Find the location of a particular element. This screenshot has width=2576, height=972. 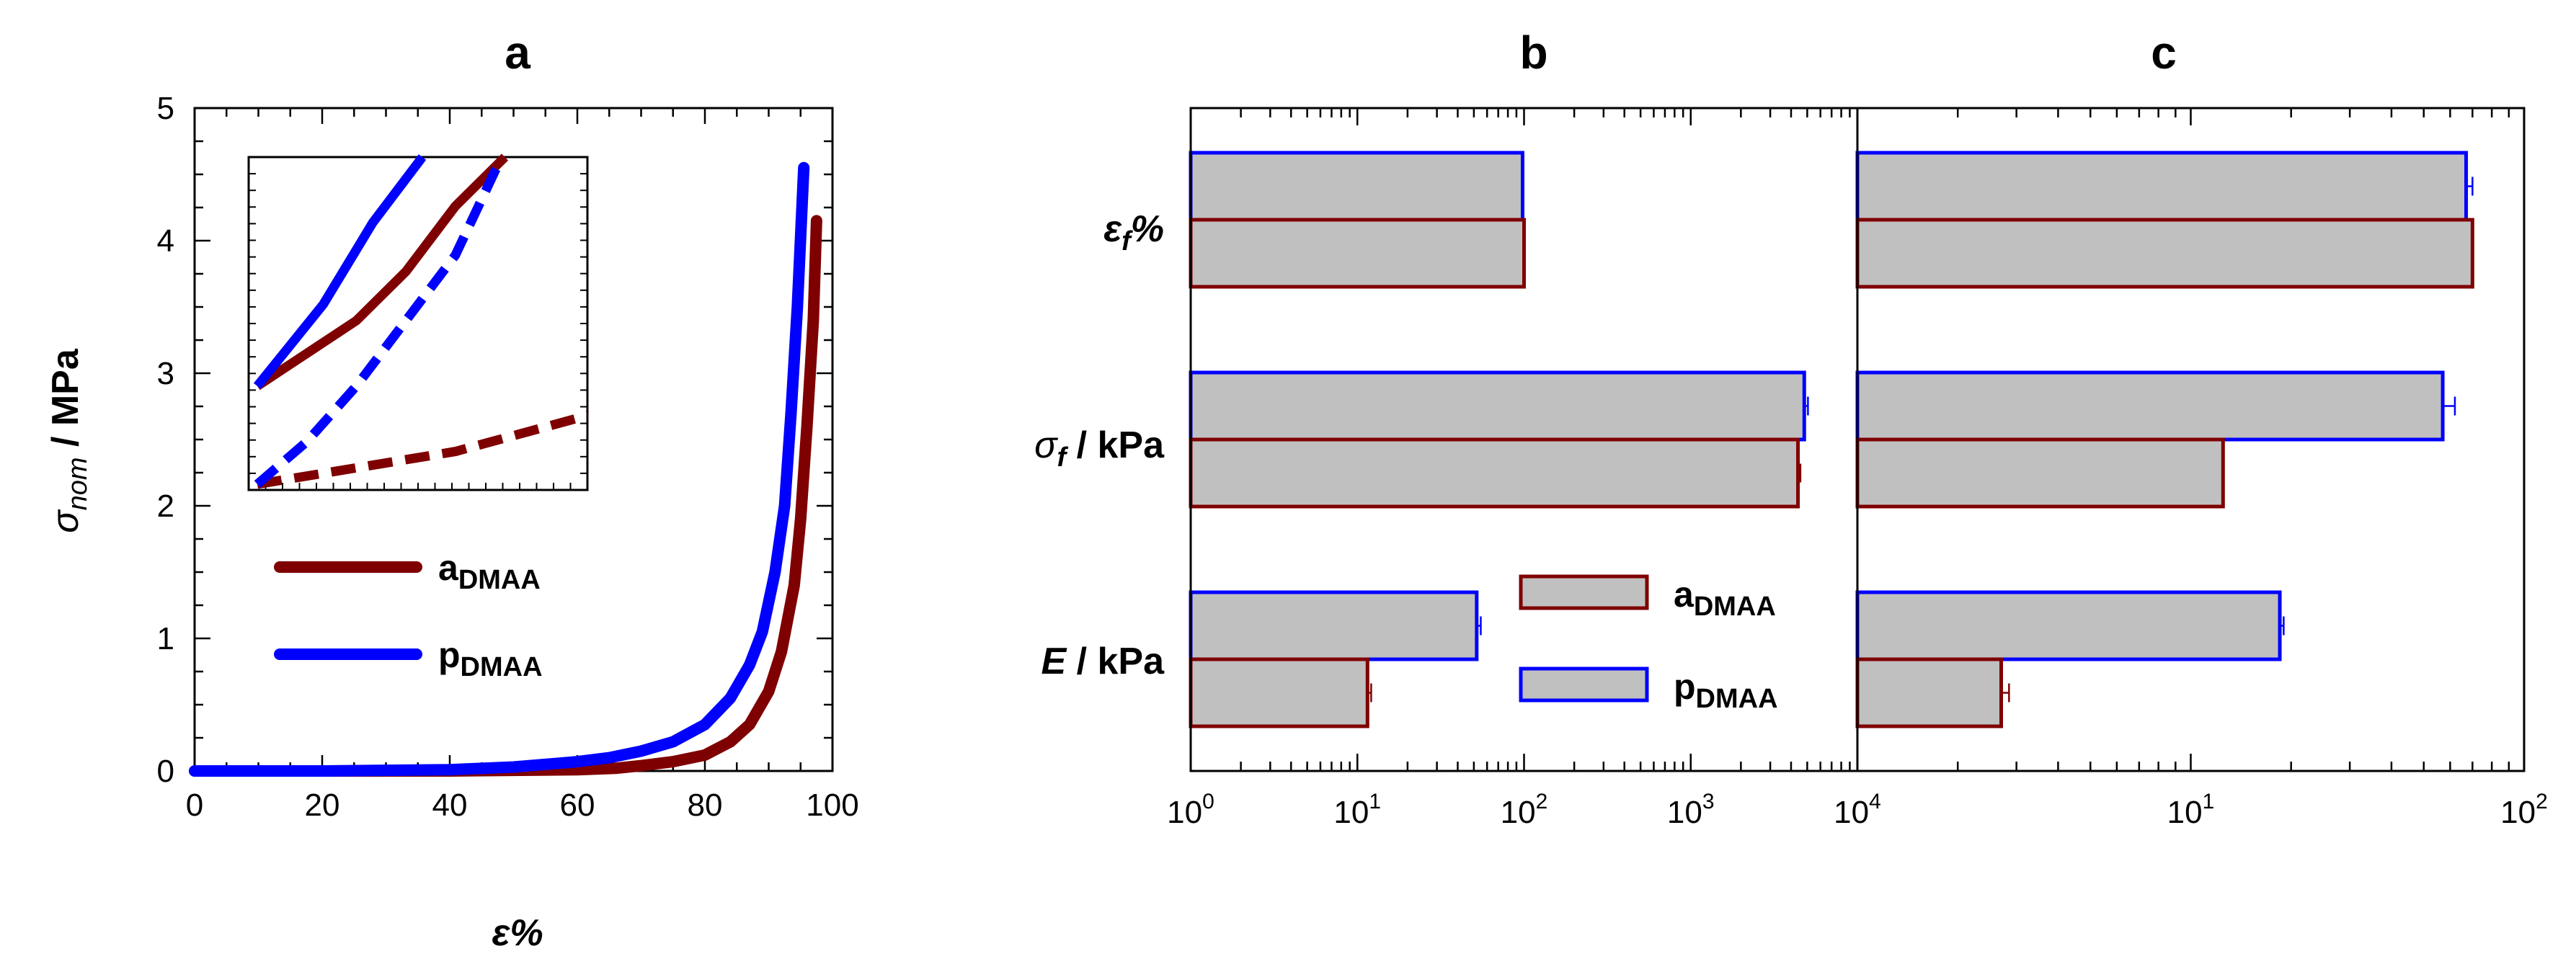

category-label-modulus: E / kPa is located at coordinates (1103, 661).